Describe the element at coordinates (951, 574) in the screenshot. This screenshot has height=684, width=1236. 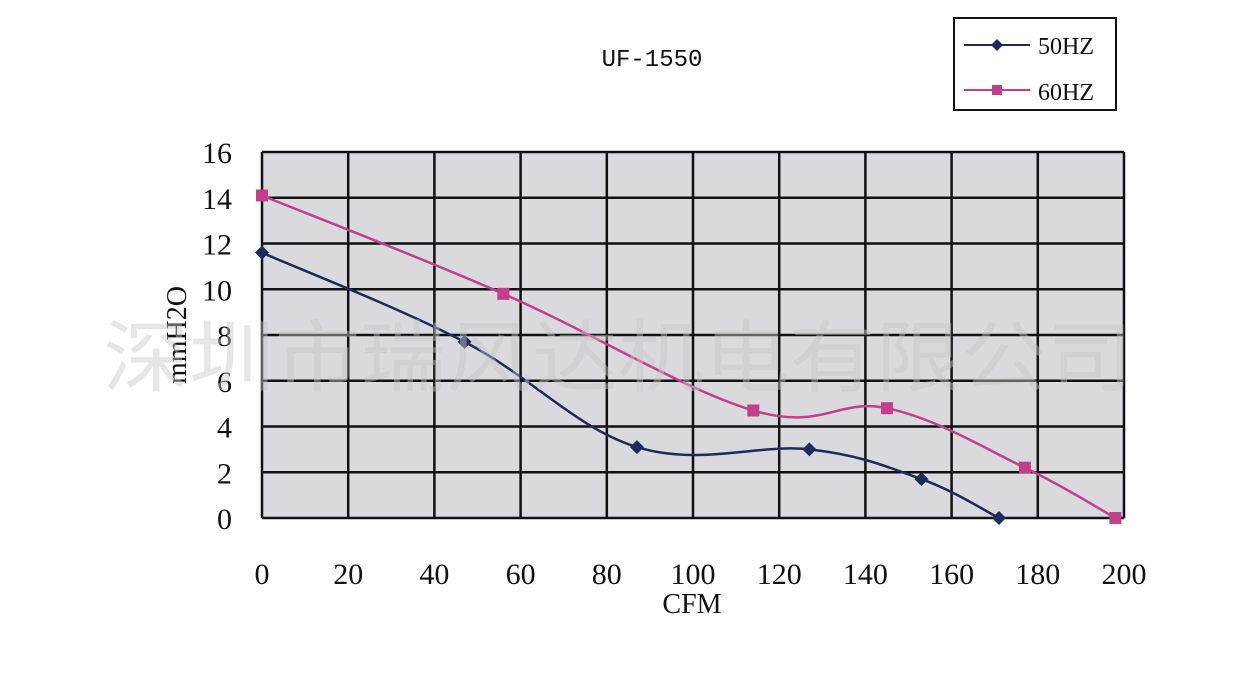
I see `x-tick-label: 160` at that location.